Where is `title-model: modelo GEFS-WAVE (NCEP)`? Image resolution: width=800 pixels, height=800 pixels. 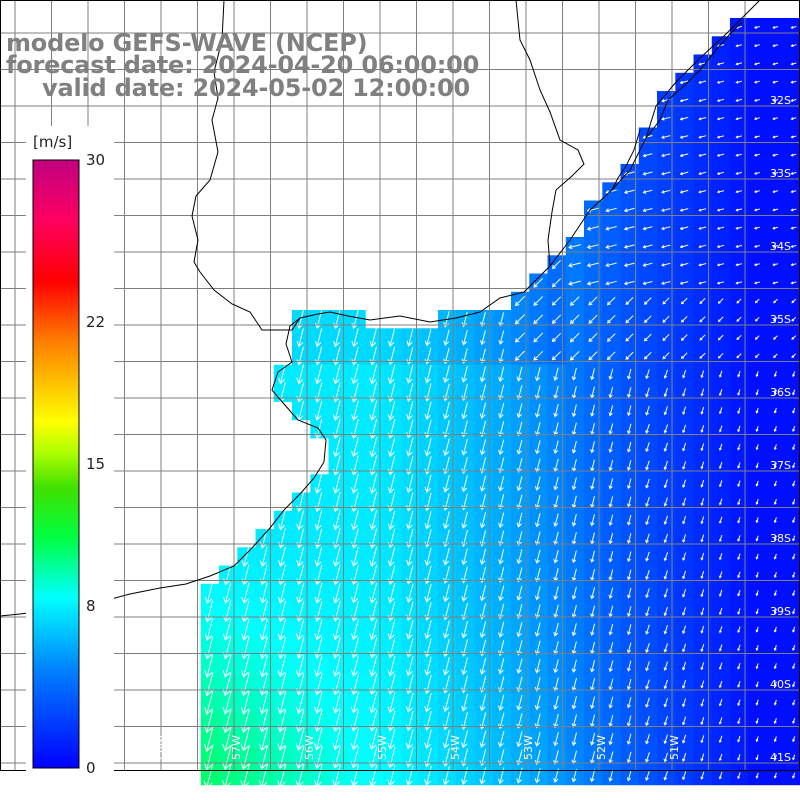
title-model: modelo GEFS-WAVE (NCEP) is located at coordinates (187, 43).